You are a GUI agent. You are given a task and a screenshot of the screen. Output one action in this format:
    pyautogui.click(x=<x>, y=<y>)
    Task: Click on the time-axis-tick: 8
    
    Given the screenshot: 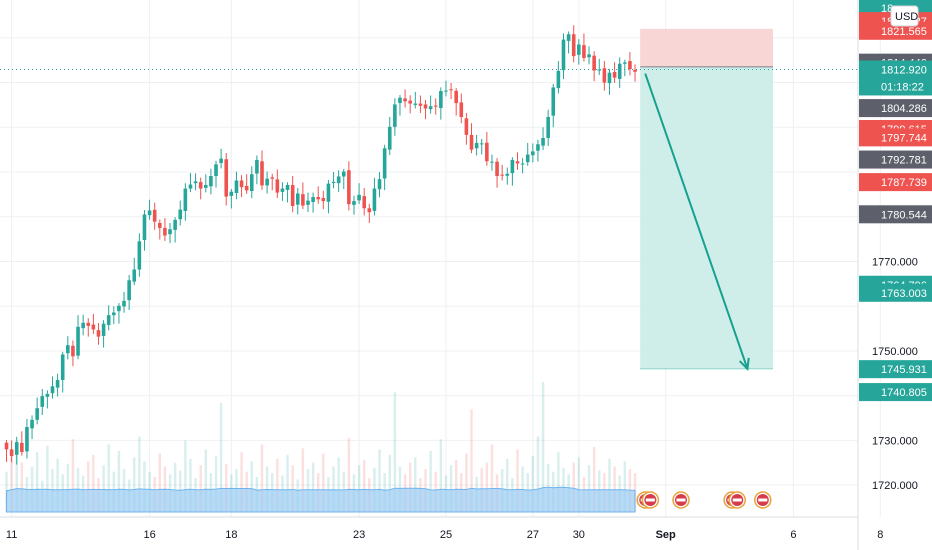 What is the action you would take?
    pyautogui.click(x=880, y=535)
    